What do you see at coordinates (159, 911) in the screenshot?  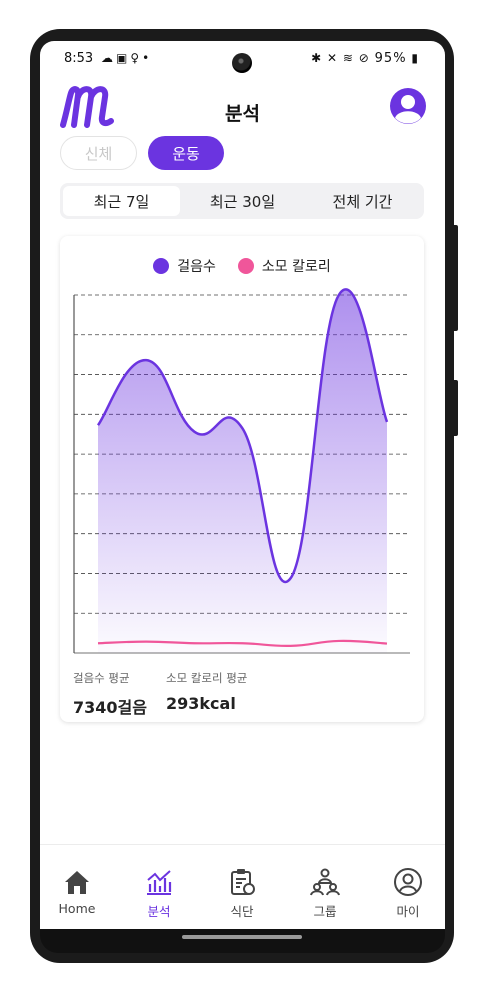 I see `nav-label-analysis: 분석` at bounding box center [159, 911].